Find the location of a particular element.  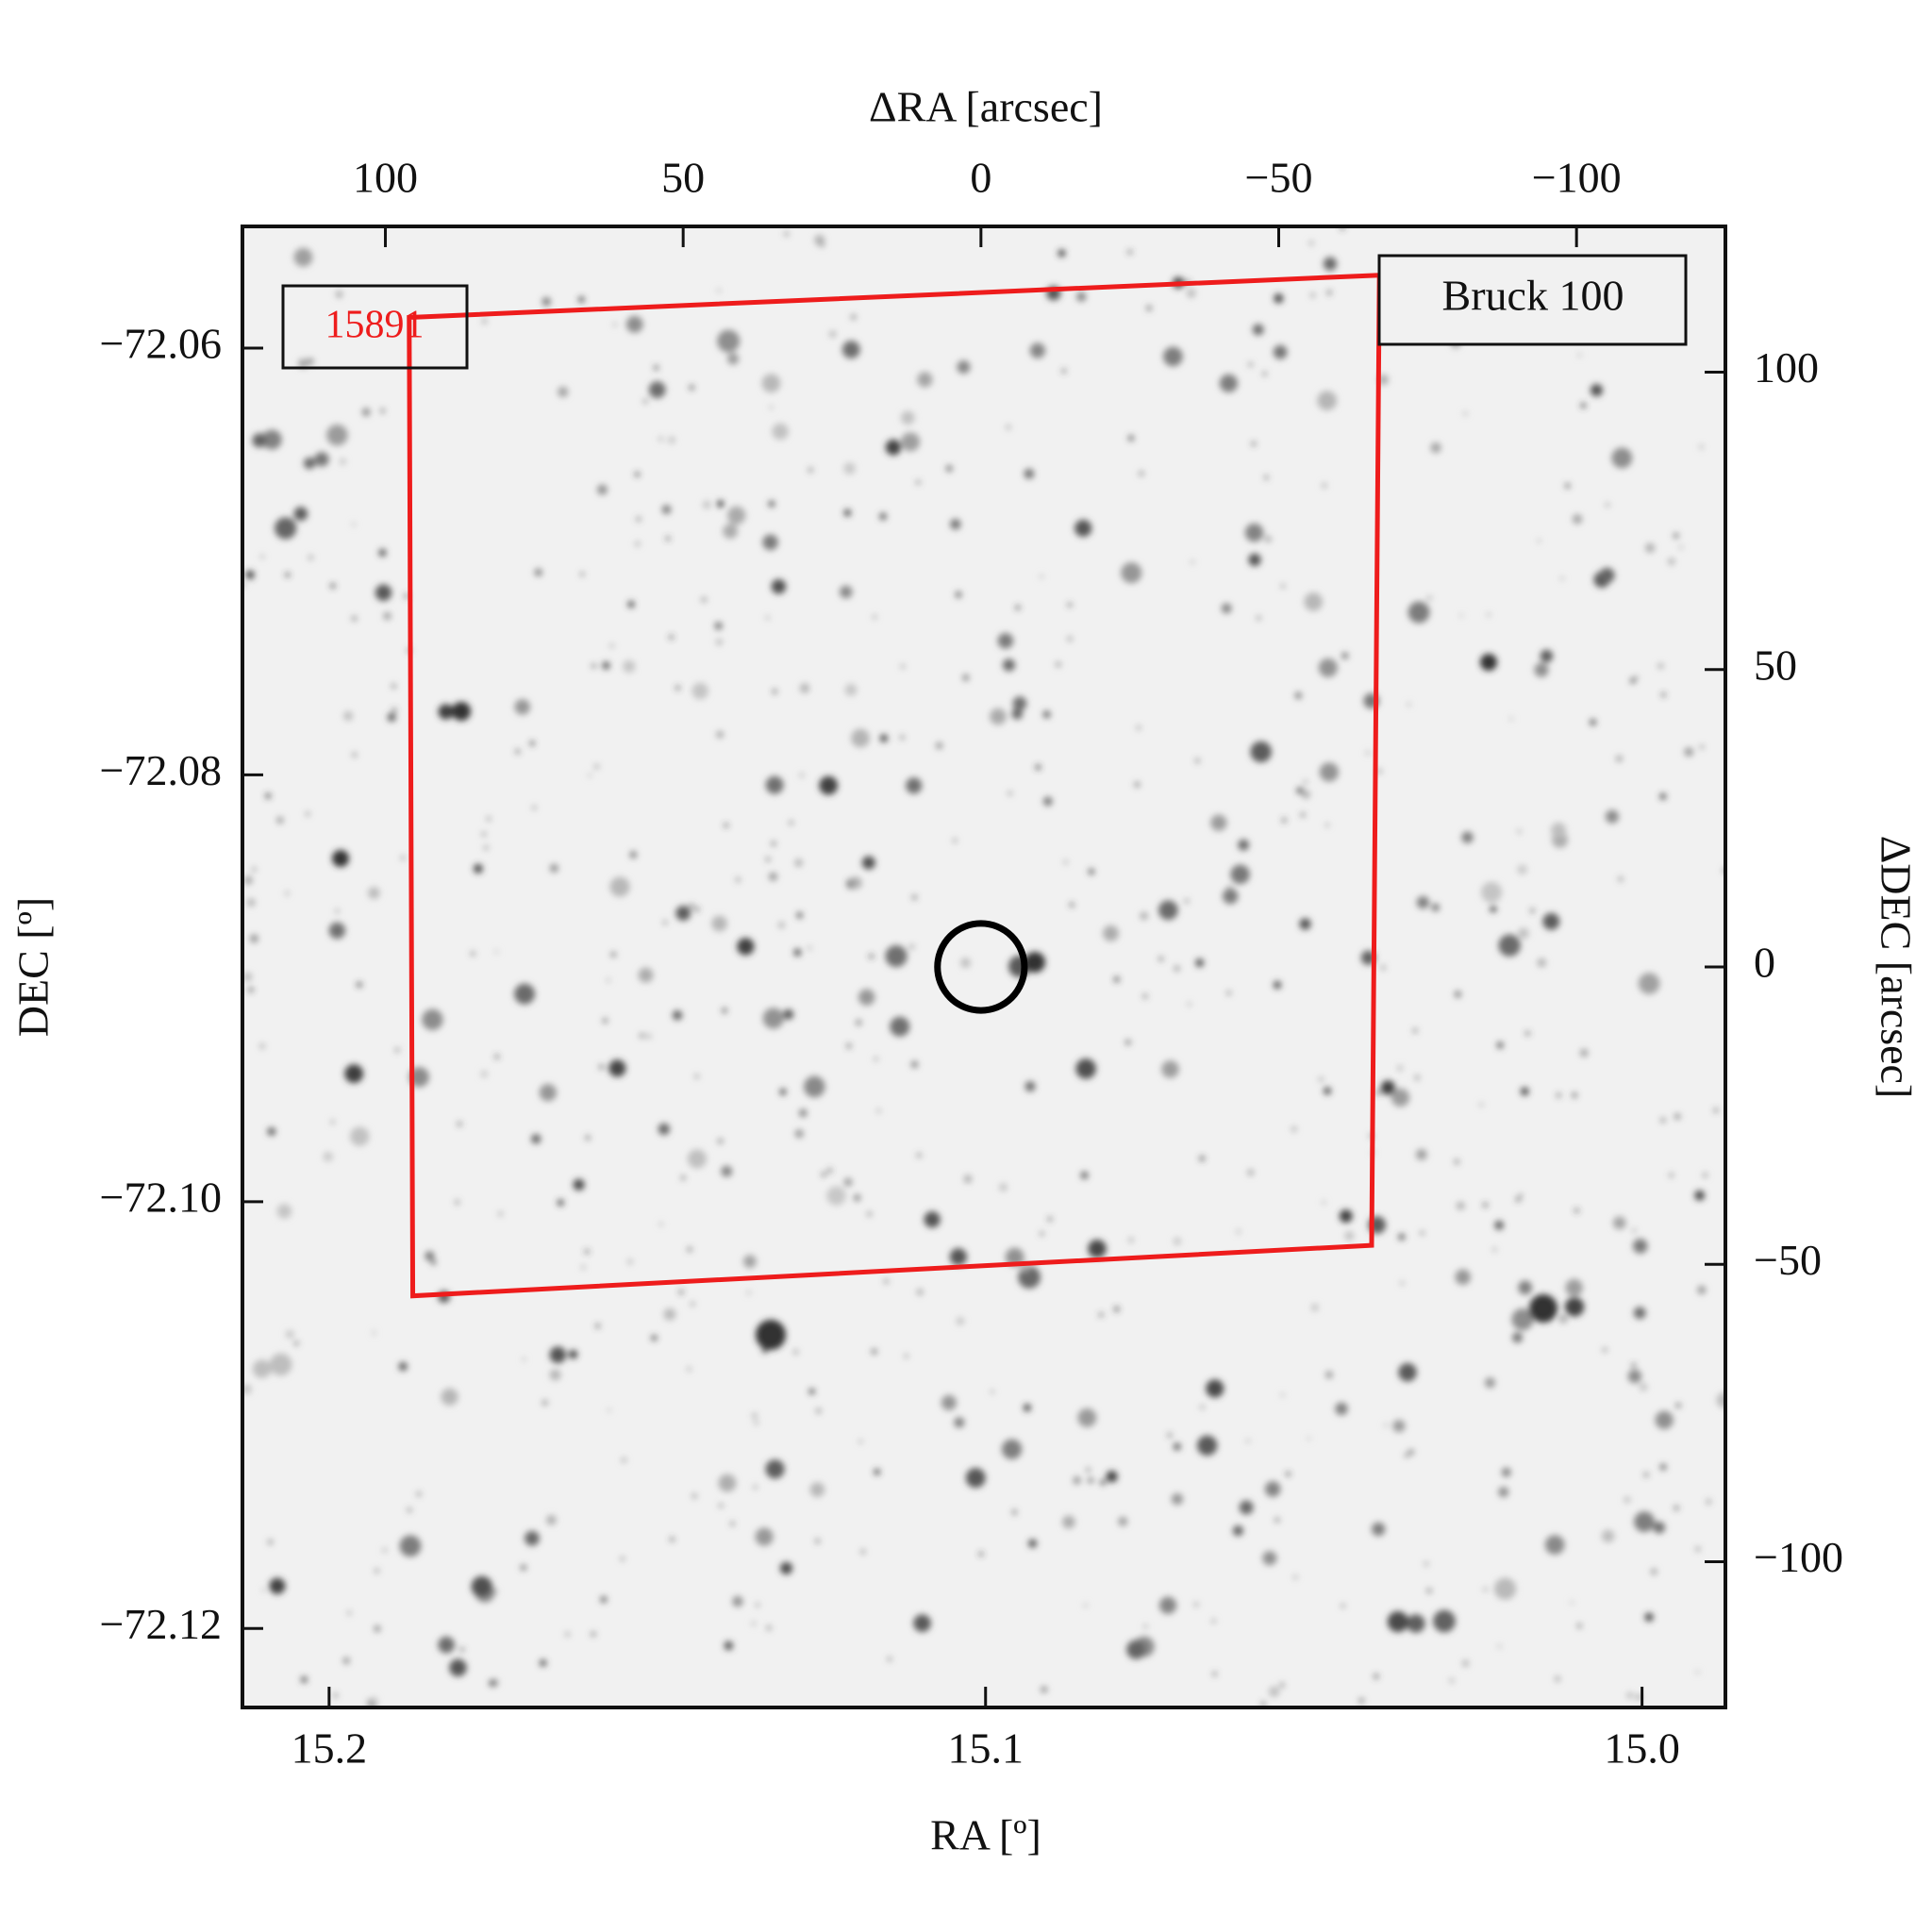

label-box is located at coordinates (1532, 300).